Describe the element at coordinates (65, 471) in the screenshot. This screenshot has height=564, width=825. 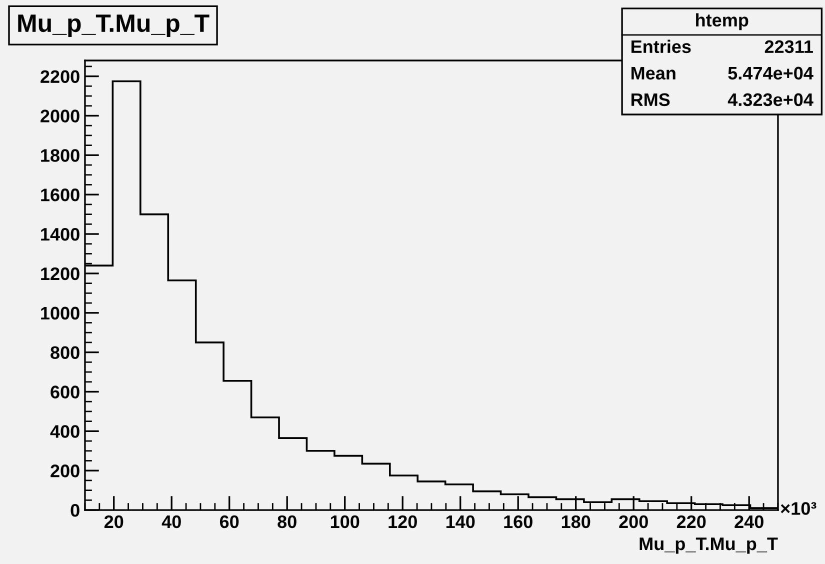
I see `y-tick-label: 200` at that location.